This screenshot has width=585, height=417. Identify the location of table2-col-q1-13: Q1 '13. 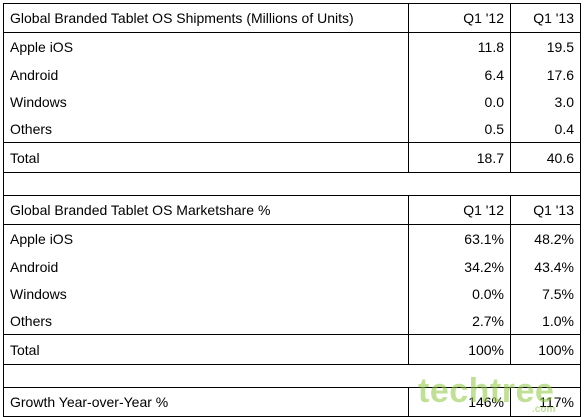
(545, 210).